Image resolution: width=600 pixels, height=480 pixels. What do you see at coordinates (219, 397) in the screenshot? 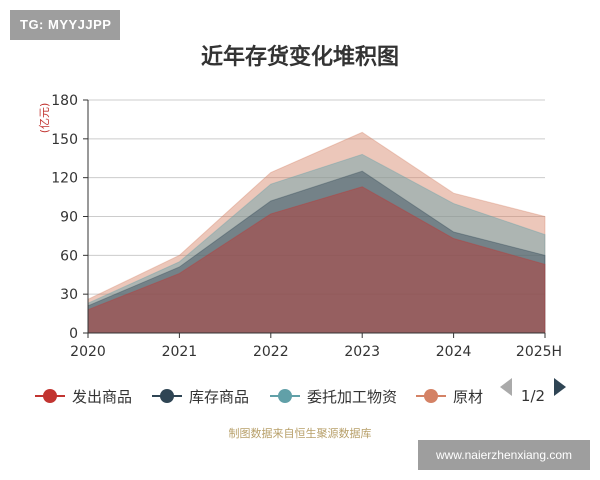
I see `legend-label: 库存商品` at bounding box center [219, 397].